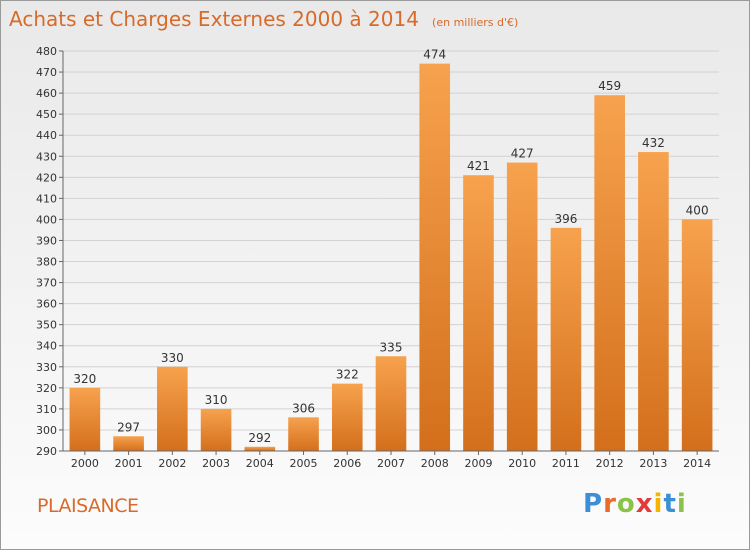  What do you see at coordinates (46, 304) in the screenshot?
I see `y-tick-label: 360` at bounding box center [46, 304].